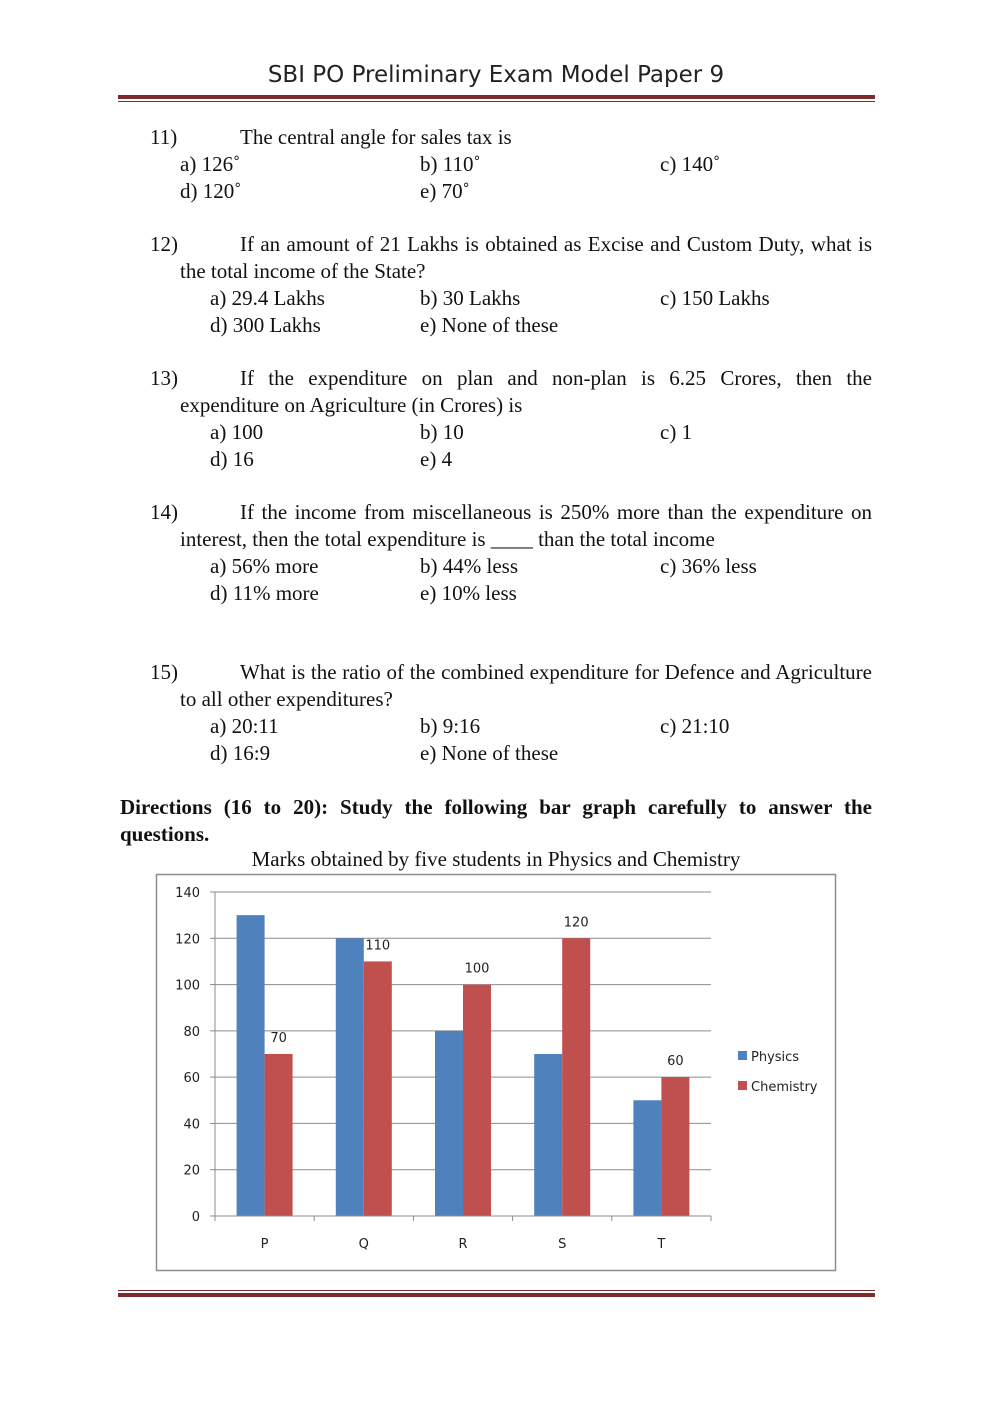 The height and width of the screenshot is (1403, 992). What do you see at coordinates (496, 75) in the screenshot?
I see `page-header: SBI PO Preliminary Exam Model Paper 9` at bounding box center [496, 75].